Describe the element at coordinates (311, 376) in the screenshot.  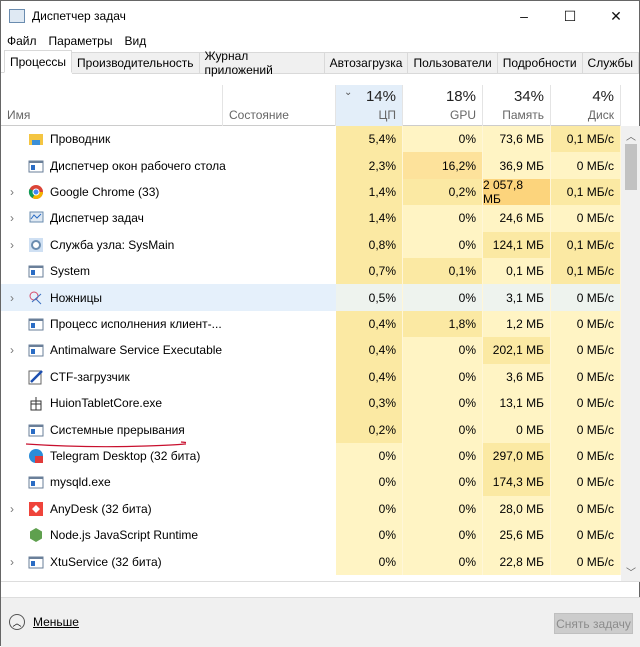
I see `process-row: CTF-загрузчик 0,4% 0% 3,6 МБ 0 МБ/с` at that location.